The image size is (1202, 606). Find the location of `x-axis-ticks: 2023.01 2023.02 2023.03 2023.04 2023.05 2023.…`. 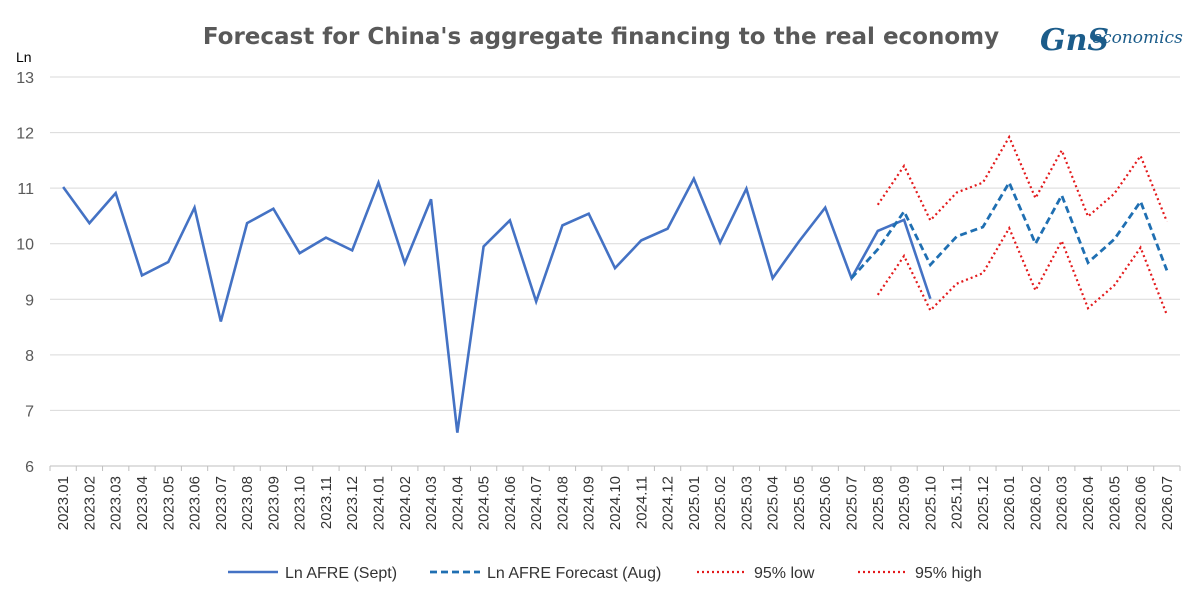

x-axis-ticks: 2023.01 2023.02 2023.03 2023.04 2023.05 2023.… is located at coordinates (615, 503).